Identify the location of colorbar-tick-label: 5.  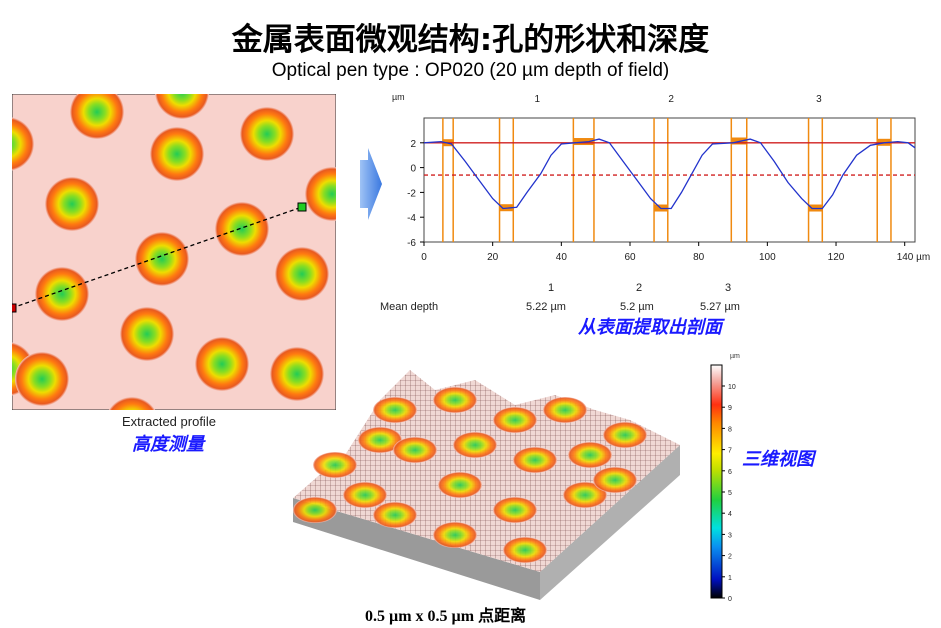
(730, 493).